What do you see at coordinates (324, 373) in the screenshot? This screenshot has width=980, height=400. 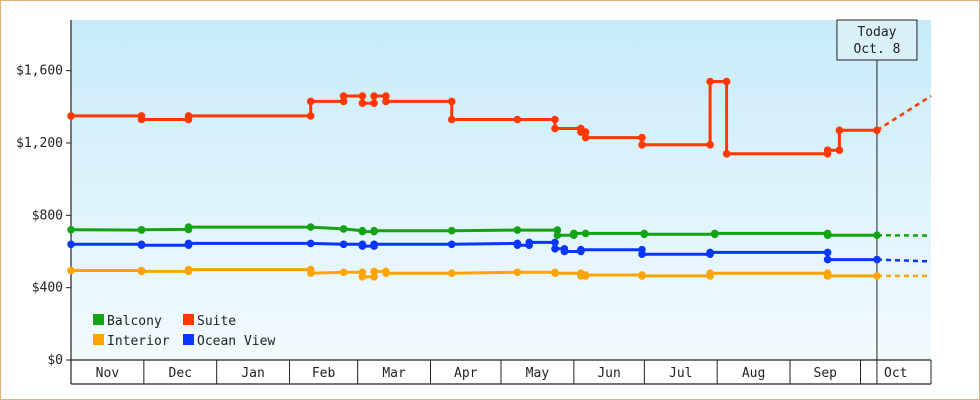 I see `x-tick-label-feb: Feb` at bounding box center [324, 373].